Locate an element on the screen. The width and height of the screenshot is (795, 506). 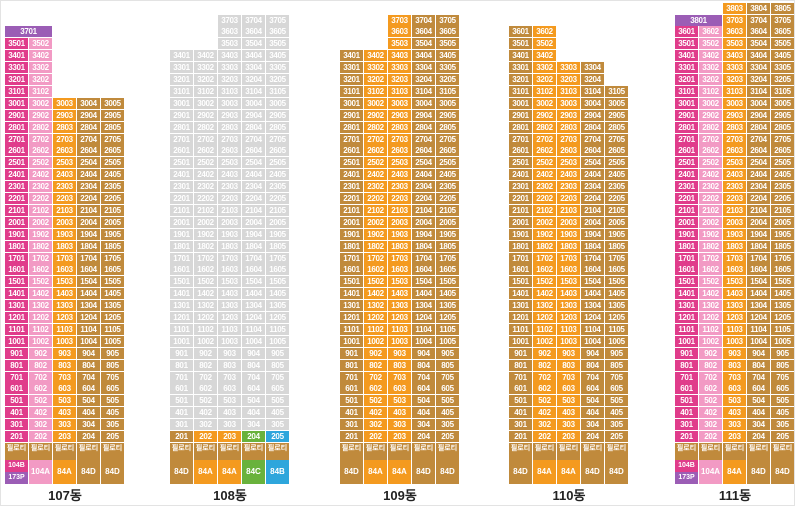
unit-cell: 2904 is located at coordinates (758, 115).